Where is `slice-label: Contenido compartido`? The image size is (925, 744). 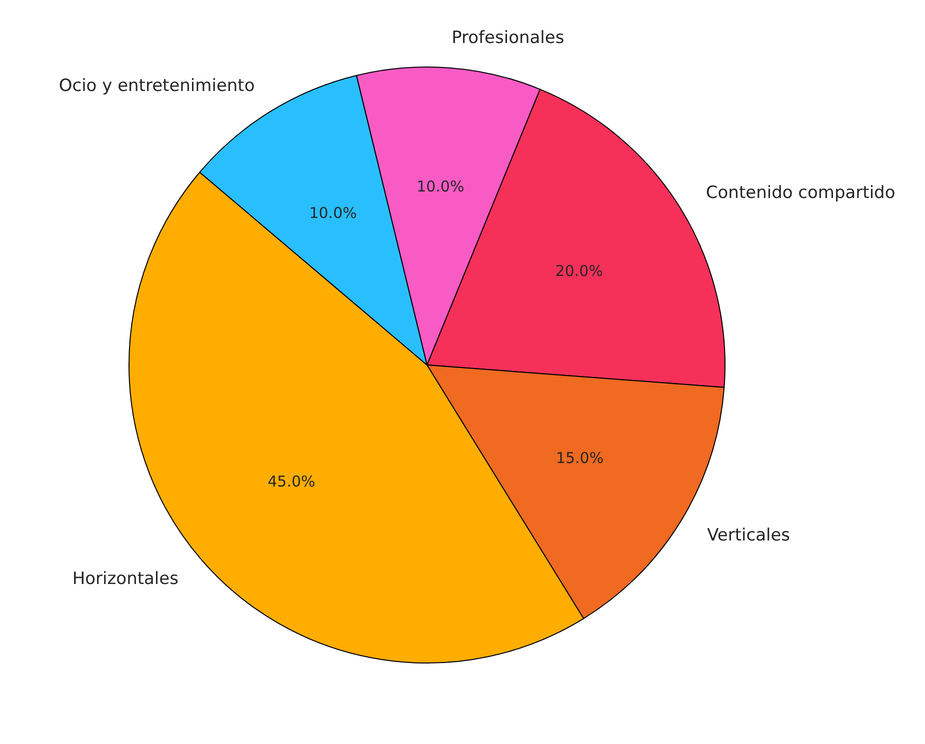
slice-label: Contenido compartido is located at coordinates (801, 192).